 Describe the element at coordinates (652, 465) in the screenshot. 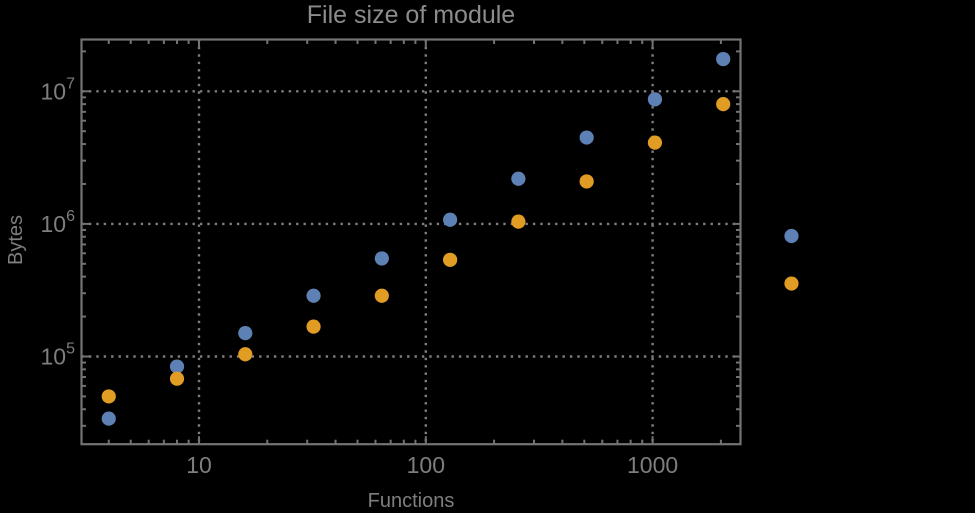

I see `x-tick-label: 1000` at that location.